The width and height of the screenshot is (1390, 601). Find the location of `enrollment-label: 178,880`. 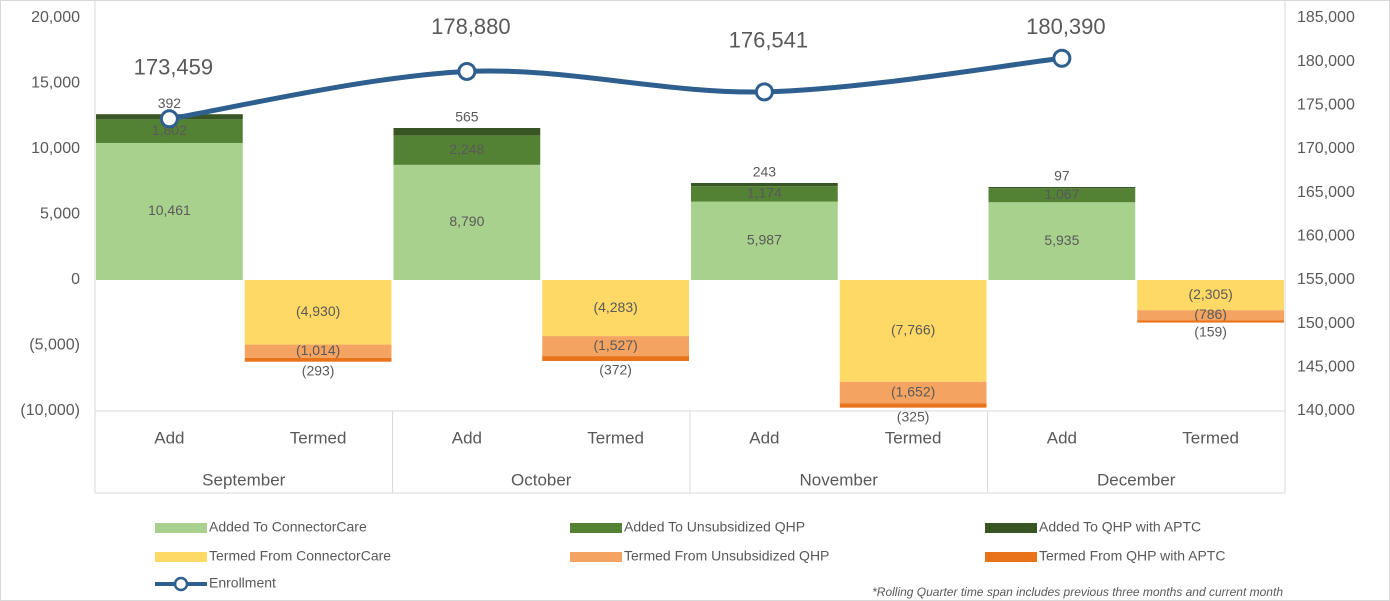

enrollment-label: 178,880 is located at coordinates (471, 26).